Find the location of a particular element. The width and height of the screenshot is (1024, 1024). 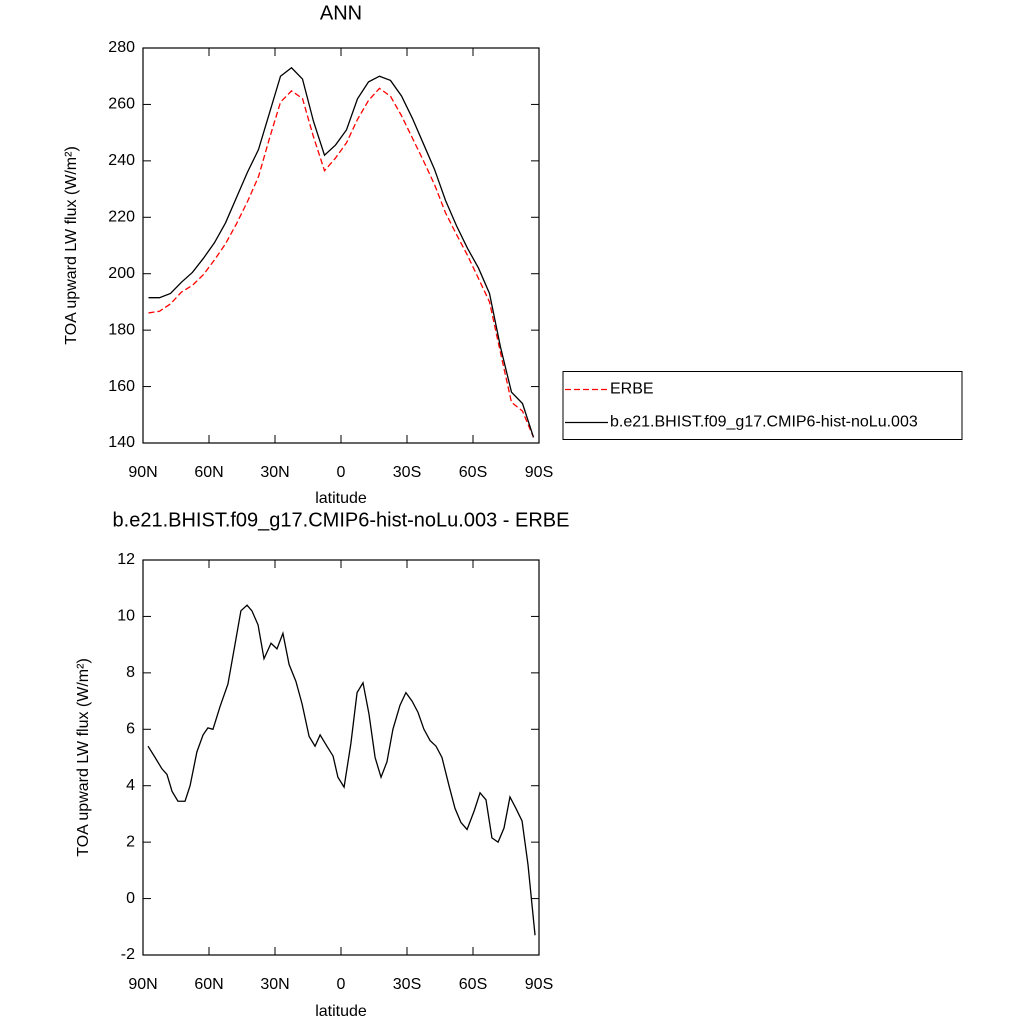

legend-label: ERBE is located at coordinates (632, 389).